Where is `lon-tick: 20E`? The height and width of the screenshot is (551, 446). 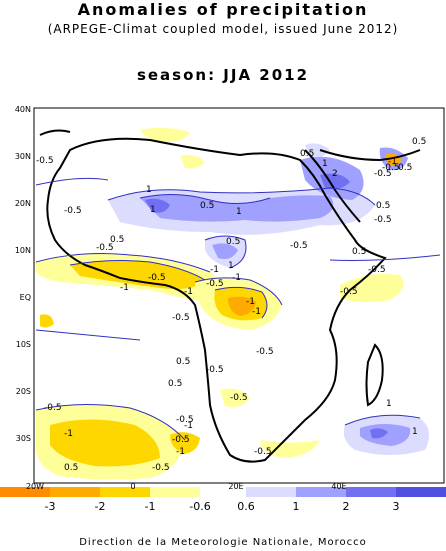 lon-tick: 20E is located at coordinates (235, 486).